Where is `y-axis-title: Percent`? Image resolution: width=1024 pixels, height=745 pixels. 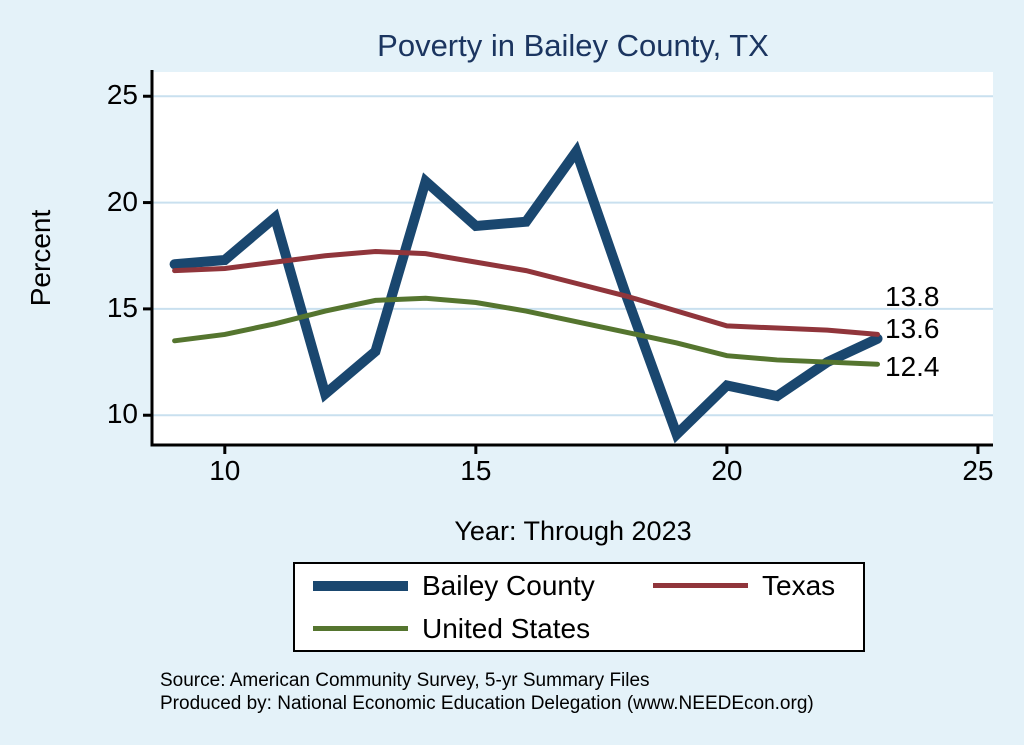 y-axis-title: Percent is located at coordinates (40, 258).